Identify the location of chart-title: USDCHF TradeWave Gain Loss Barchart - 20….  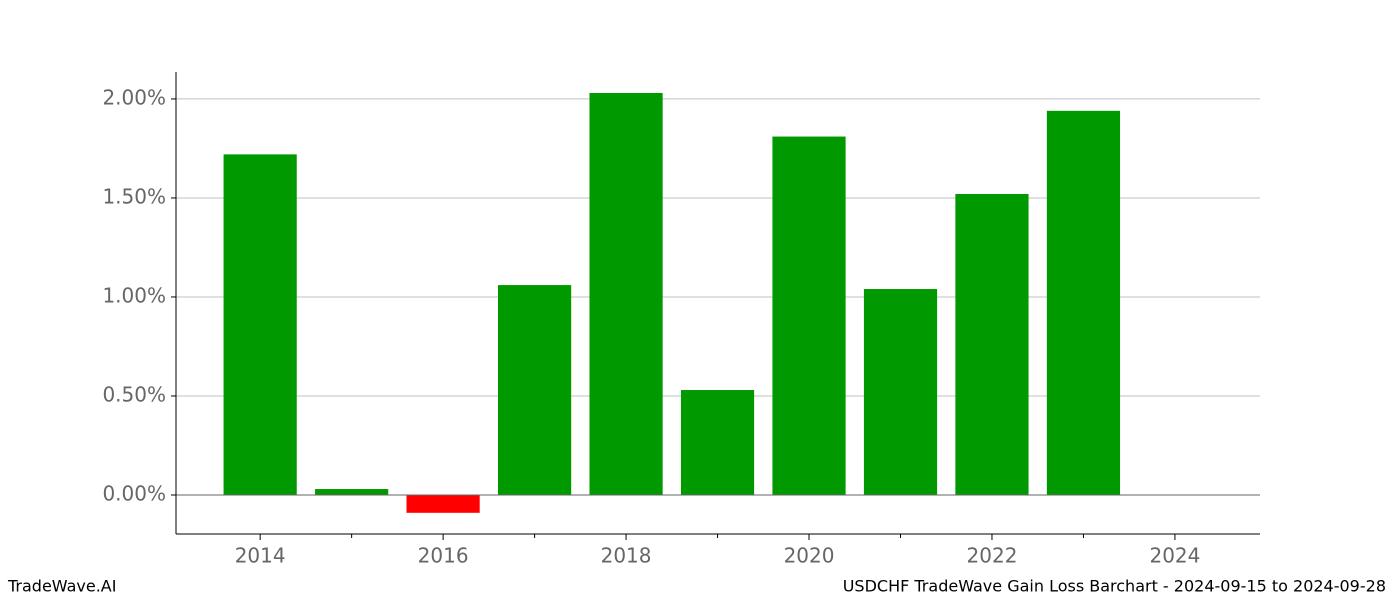
(1114, 586).